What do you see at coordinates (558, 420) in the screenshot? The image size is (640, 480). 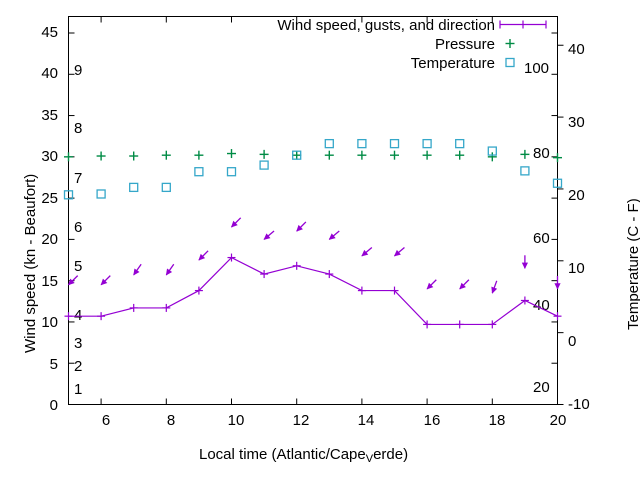 I see `x-tick-label-20: 20` at bounding box center [558, 420].